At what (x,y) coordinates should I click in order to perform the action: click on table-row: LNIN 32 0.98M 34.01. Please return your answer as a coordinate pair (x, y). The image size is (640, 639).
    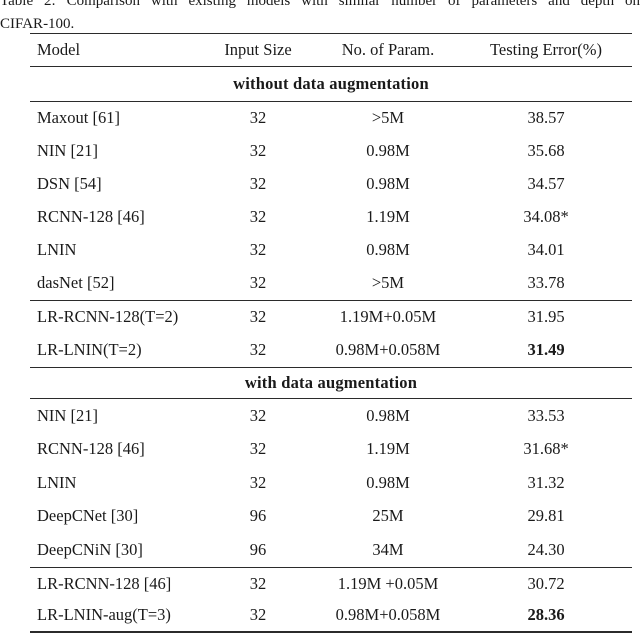
    Looking at the image, I should click on (331, 250).